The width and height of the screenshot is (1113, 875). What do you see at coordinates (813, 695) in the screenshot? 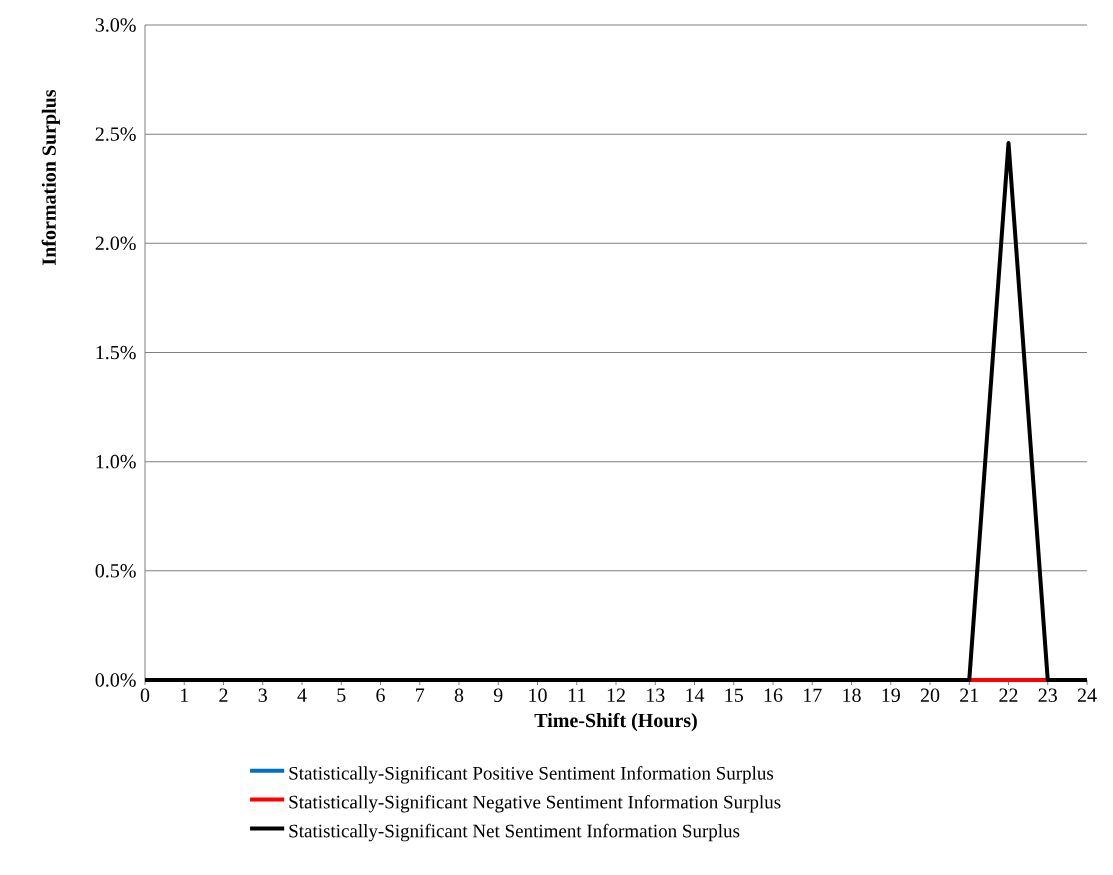
I see `x-tick-label: 17` at bounding box center [813, 695].